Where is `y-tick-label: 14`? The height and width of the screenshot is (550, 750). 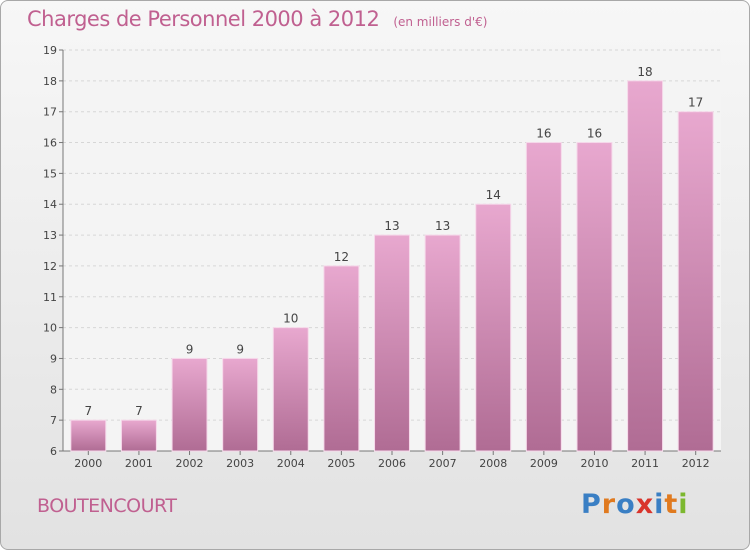 y-tick-label: 14 is located at coordinates (50, 204).